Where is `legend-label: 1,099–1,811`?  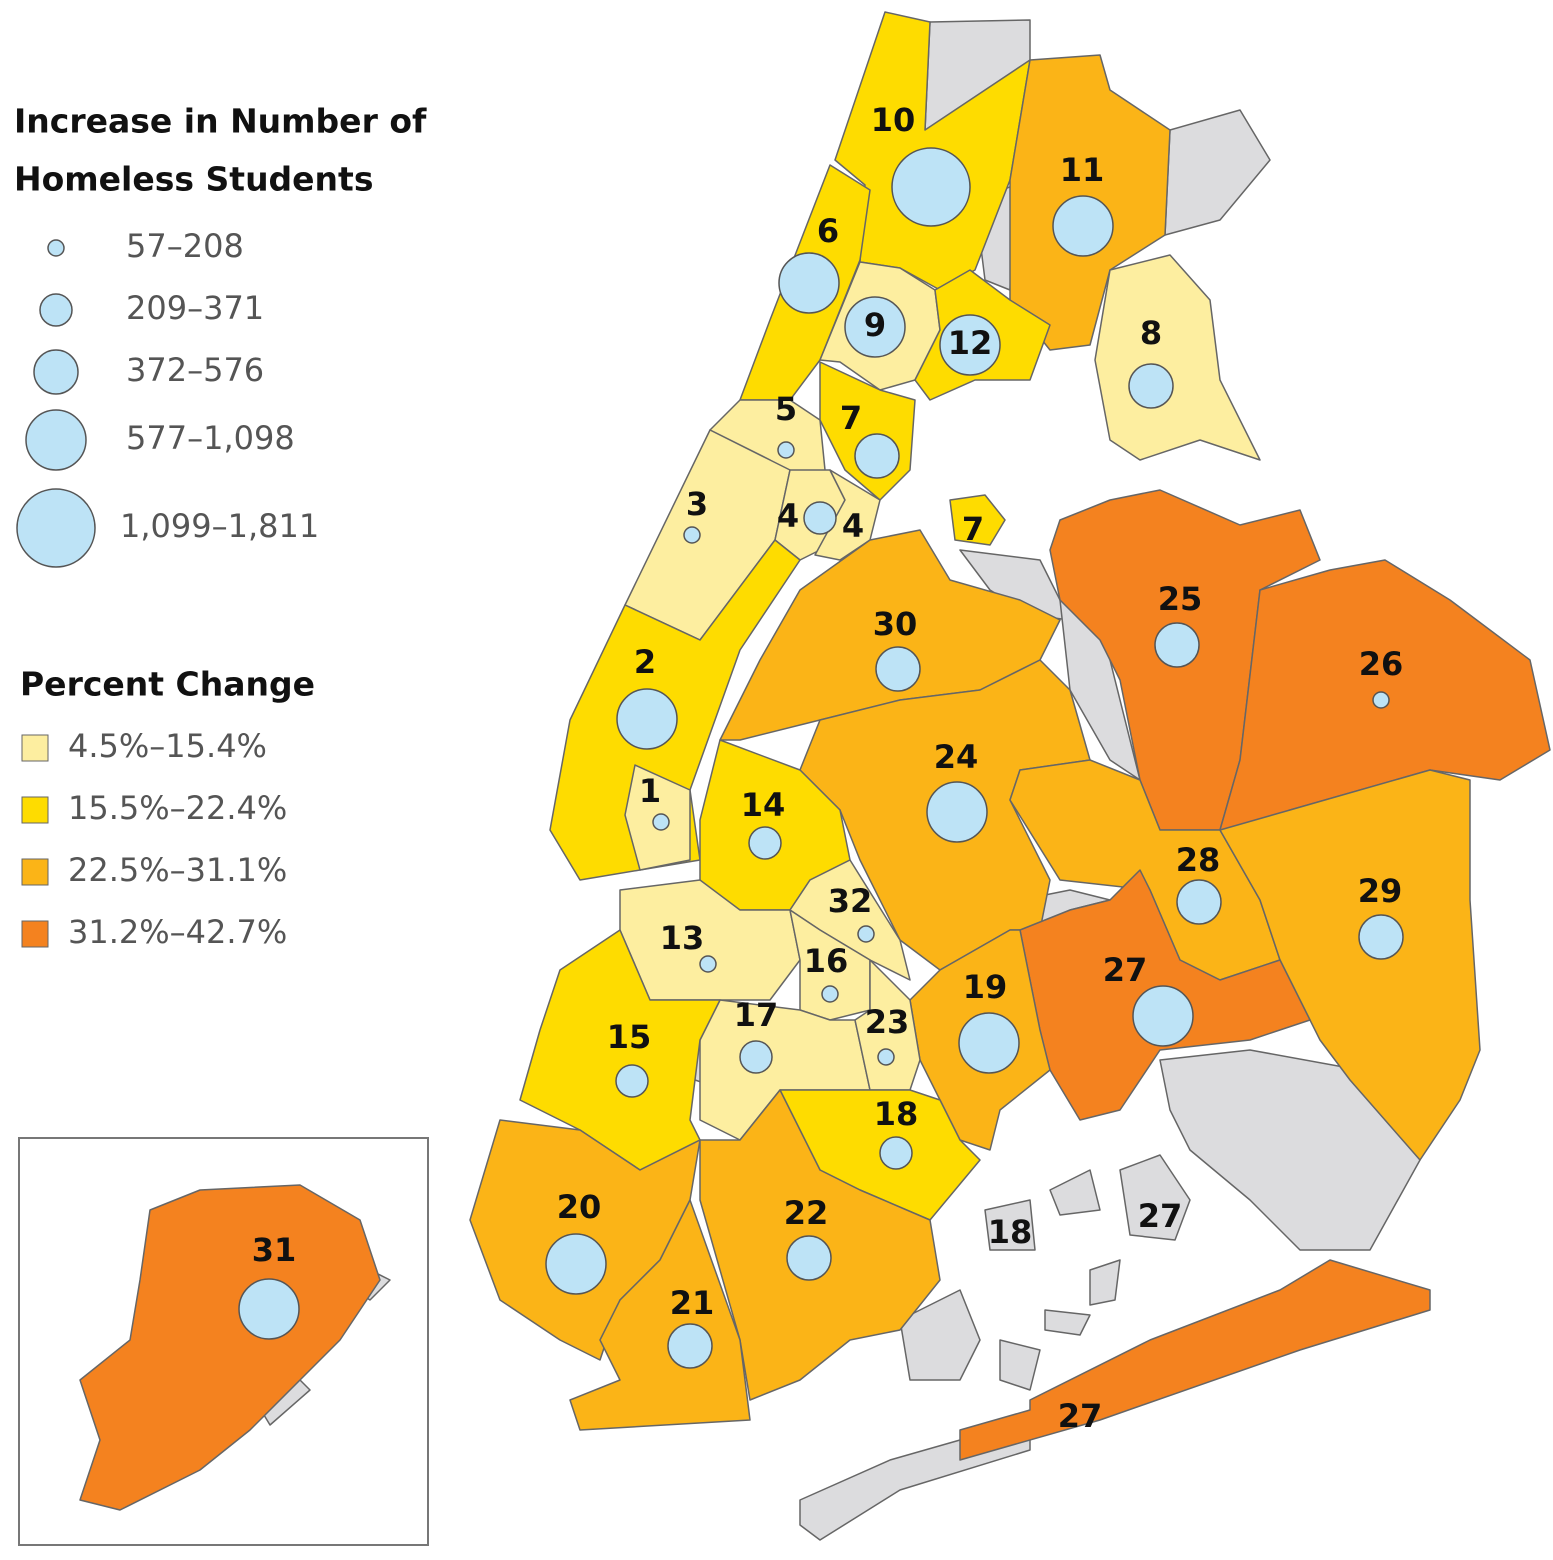 legend-label: 1,099–1,811 is located at coordinates (219, 526).